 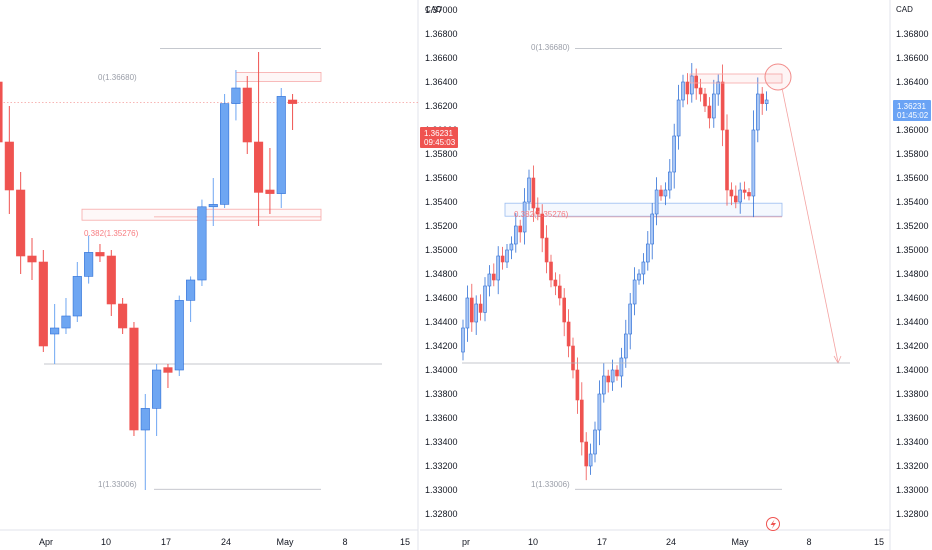 What do you see at coordinates (810, 225) in the screenshot?
I see `projection-arrow-line` at bounding box center [810, 225].